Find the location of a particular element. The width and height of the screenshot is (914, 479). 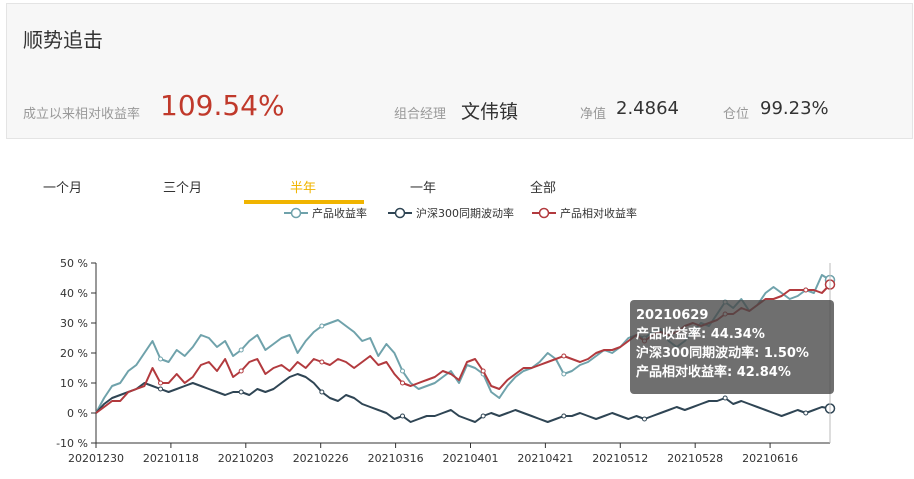

x-tick-label: 20210226 is located at coordinates (321, 458).